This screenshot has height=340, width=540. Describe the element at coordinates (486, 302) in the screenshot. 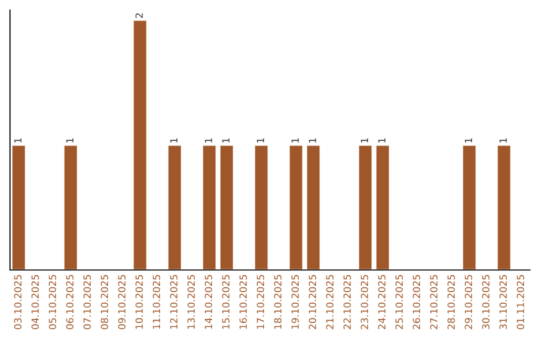

I see `x-tick-label: 30.10.2025` at that location.